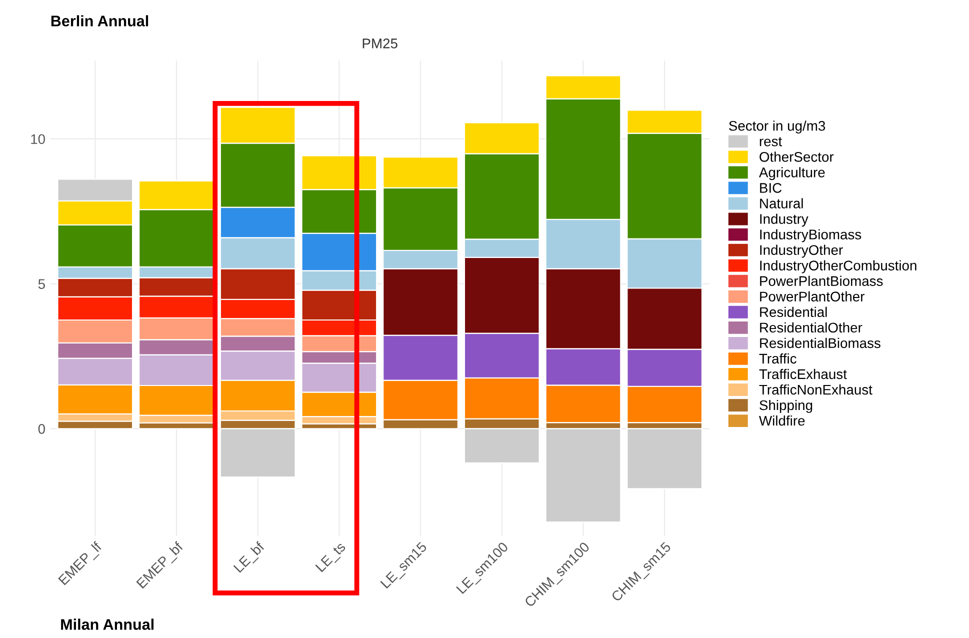  What do you see at coordinates (784, 220) in the screenshot?
I see `legend-label: Industry` at bounding box center [784, 220].